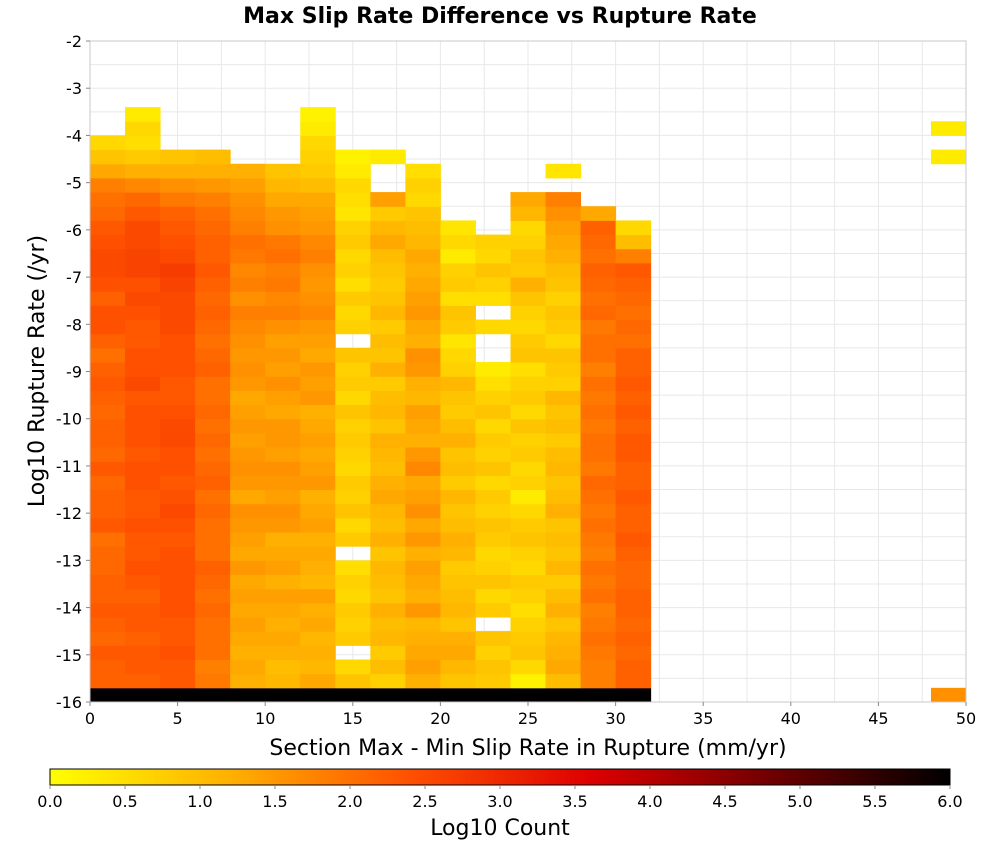 This screenshot has width=1000, height=850. Describe the element at coordinates (49, 801) in the screenshot. I see `colorbar-tick-label: 0.0` at that location.